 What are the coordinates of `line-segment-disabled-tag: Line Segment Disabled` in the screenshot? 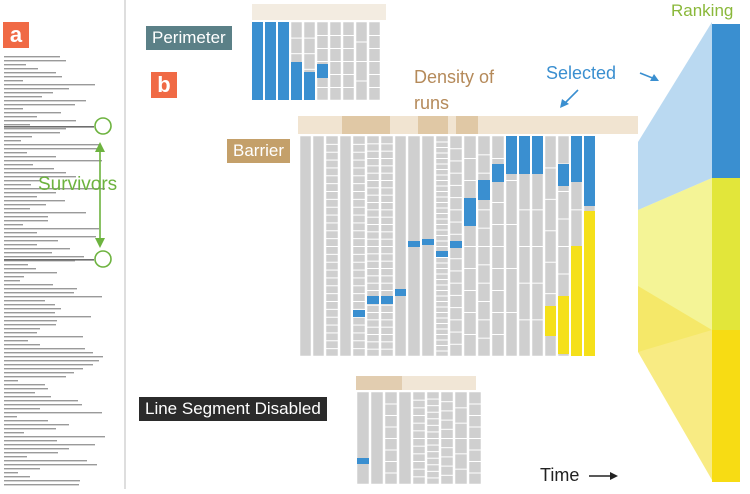 It's located at (233, 409).